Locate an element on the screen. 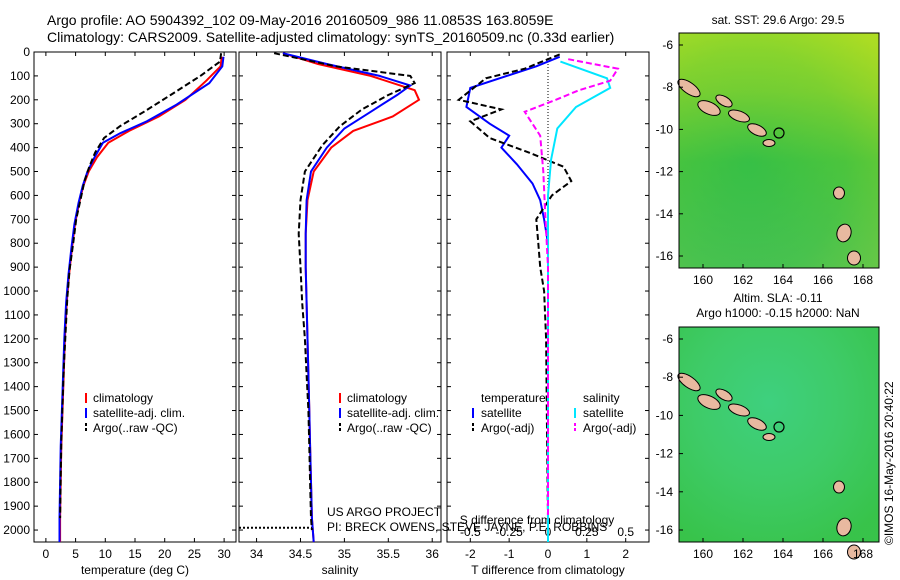 This screenshot has height=580, width=900. sst-map-ytick-label: -16 is located at coordinates (665, 256).